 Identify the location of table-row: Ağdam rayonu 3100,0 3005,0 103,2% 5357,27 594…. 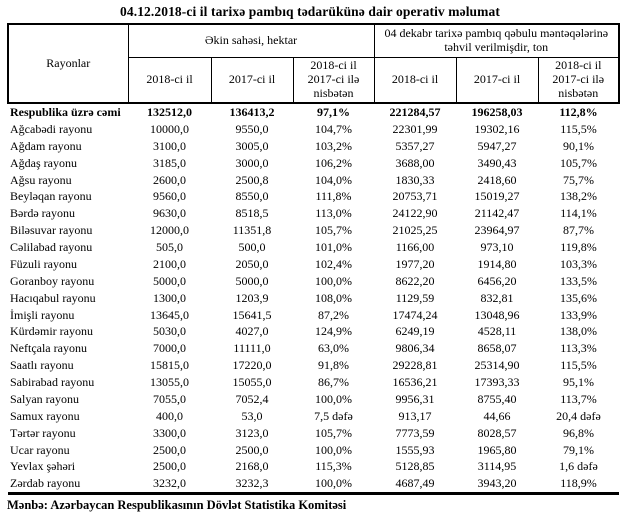
(313, 146).